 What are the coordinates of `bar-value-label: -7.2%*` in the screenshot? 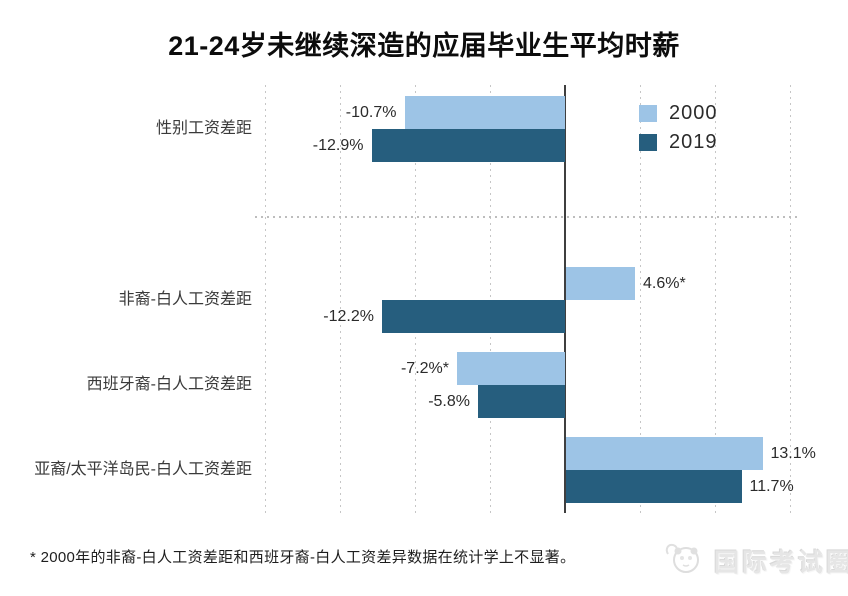 It's located at (424, 368).